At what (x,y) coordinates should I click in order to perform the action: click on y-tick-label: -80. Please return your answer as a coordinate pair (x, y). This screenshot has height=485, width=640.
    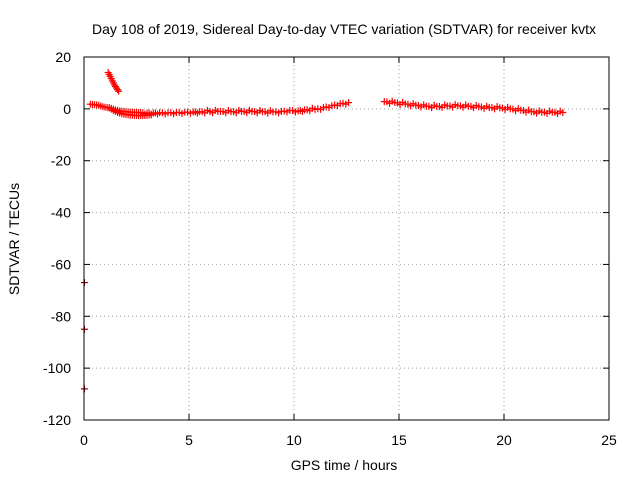
    Looking at the image, I should click on (61, 316).